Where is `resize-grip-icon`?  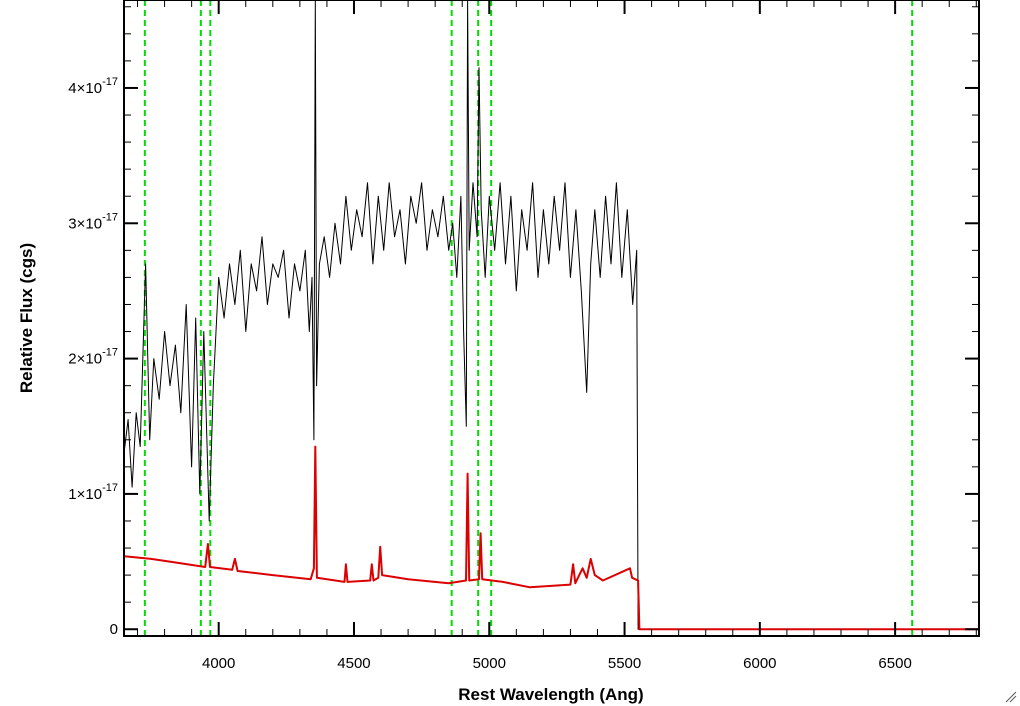 resize-grip-icon is located at coordinates (1011, 697).